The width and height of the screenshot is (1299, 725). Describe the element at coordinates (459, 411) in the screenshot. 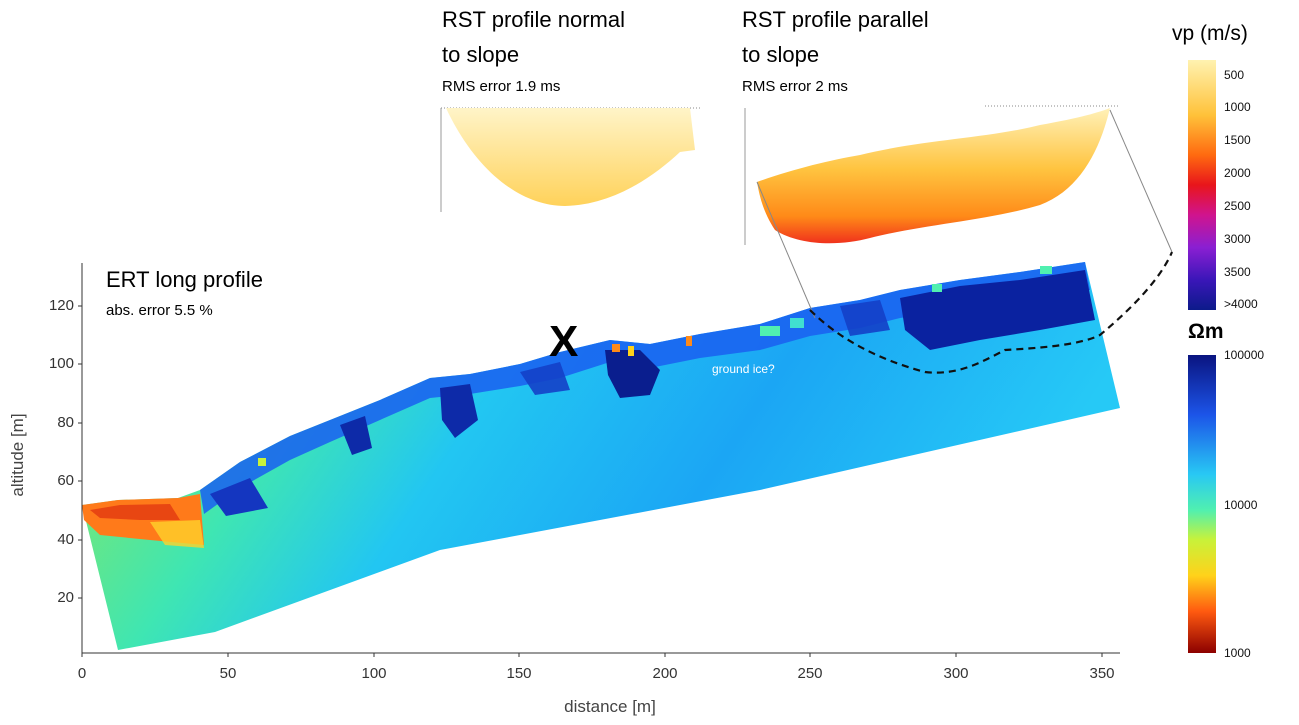

I see `ert-ice-body-left1` at that location.